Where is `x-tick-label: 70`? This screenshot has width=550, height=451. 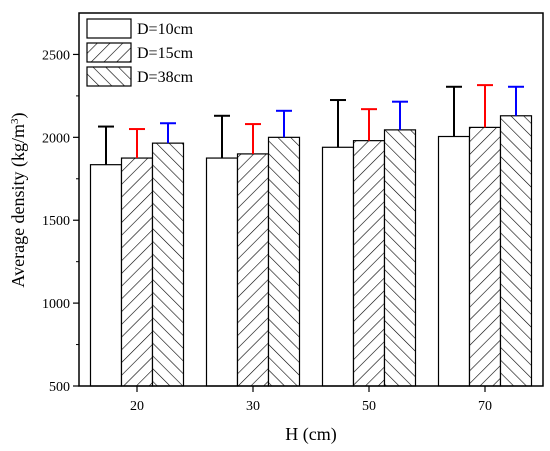 x-tick-label: 70 is located at coordinates (485, 406).